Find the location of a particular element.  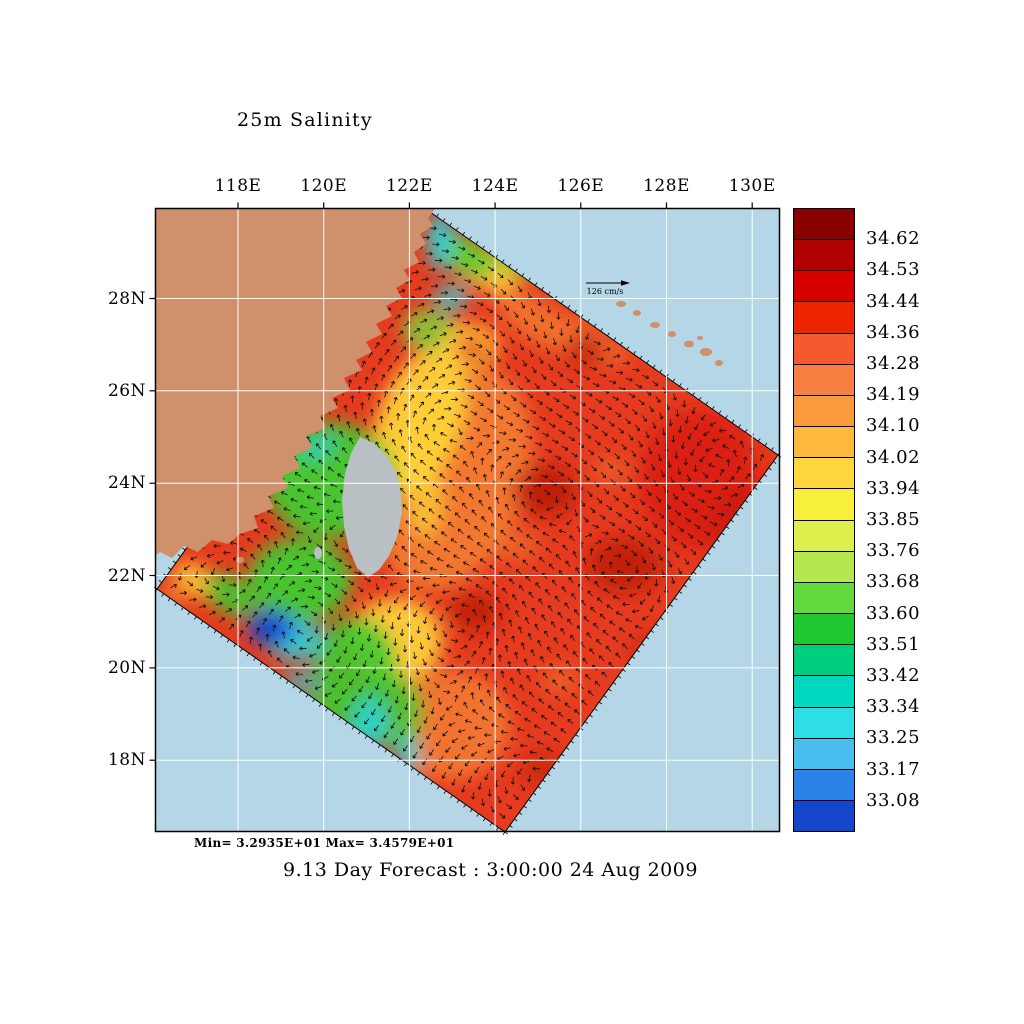

forecast-caption: 9.13 Day Forecast : 3:00:00 24 Aug 2009 is located at coordinates (490, 870).